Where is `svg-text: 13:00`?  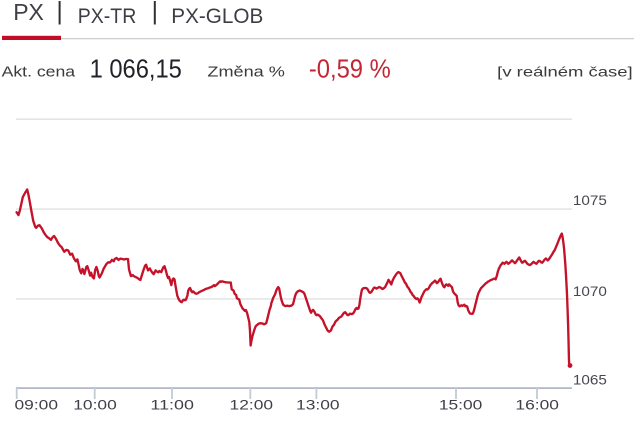
svg-text: 13:00 is located at coordinates (318, 405).